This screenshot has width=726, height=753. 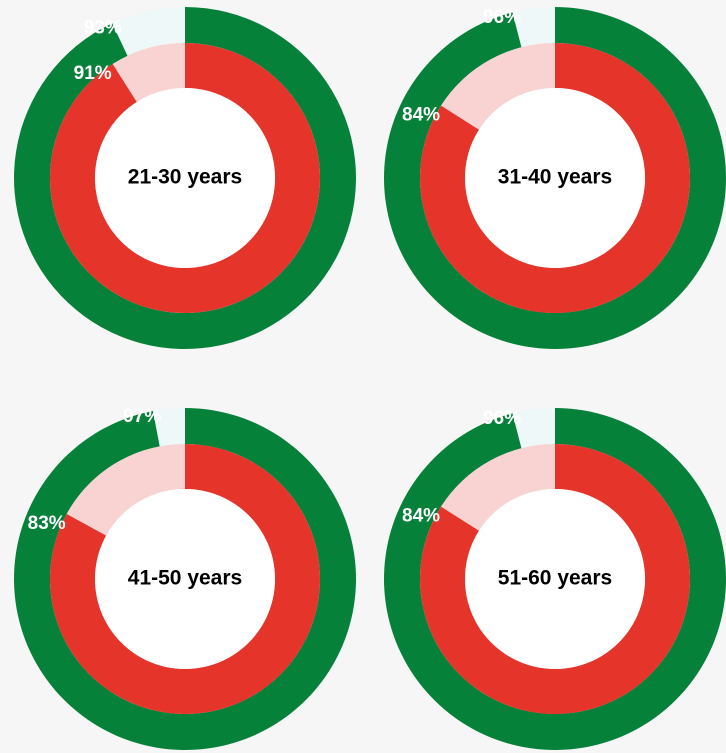 I want to click on value-label: 93%, so click(x=103, y=28).